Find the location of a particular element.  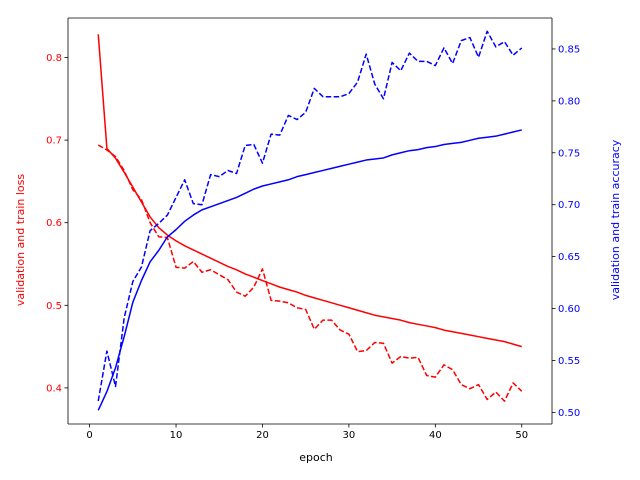

y-right-tick-label: 0.60 is located at coordinates (569, 309).